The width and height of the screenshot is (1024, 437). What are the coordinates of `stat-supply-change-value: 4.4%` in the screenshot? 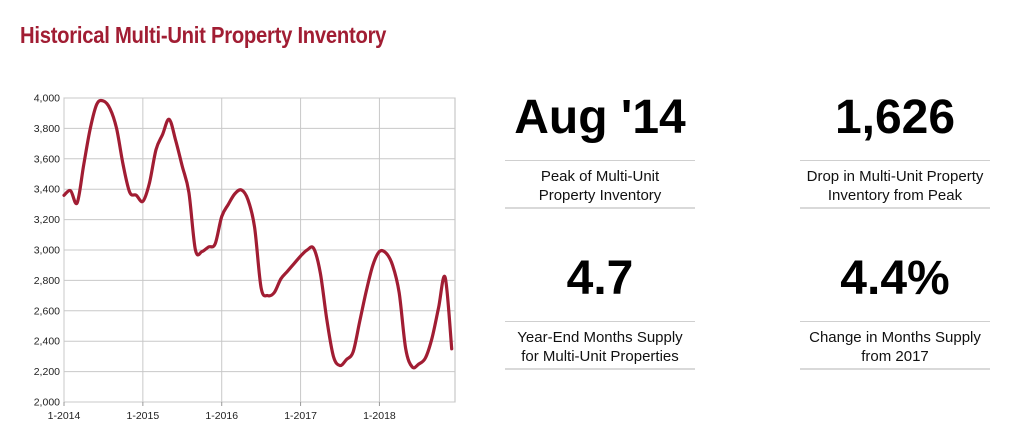 It's located at (895, 278).